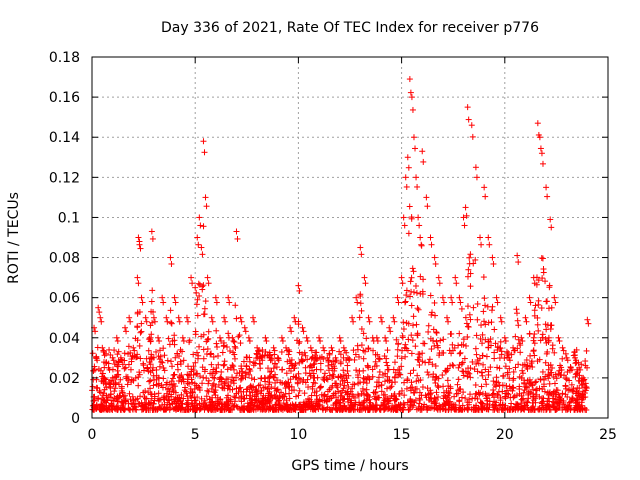 The width and height of the screenshot is (640, 480). What do you see at coordinates (64, 238) in the screenshot?
I see `y-tick-labels: 0 0.02 0.04 0.06 0.08 0.1 0.12 0.14 0.16 0.18` at bounding box center [64, 238].